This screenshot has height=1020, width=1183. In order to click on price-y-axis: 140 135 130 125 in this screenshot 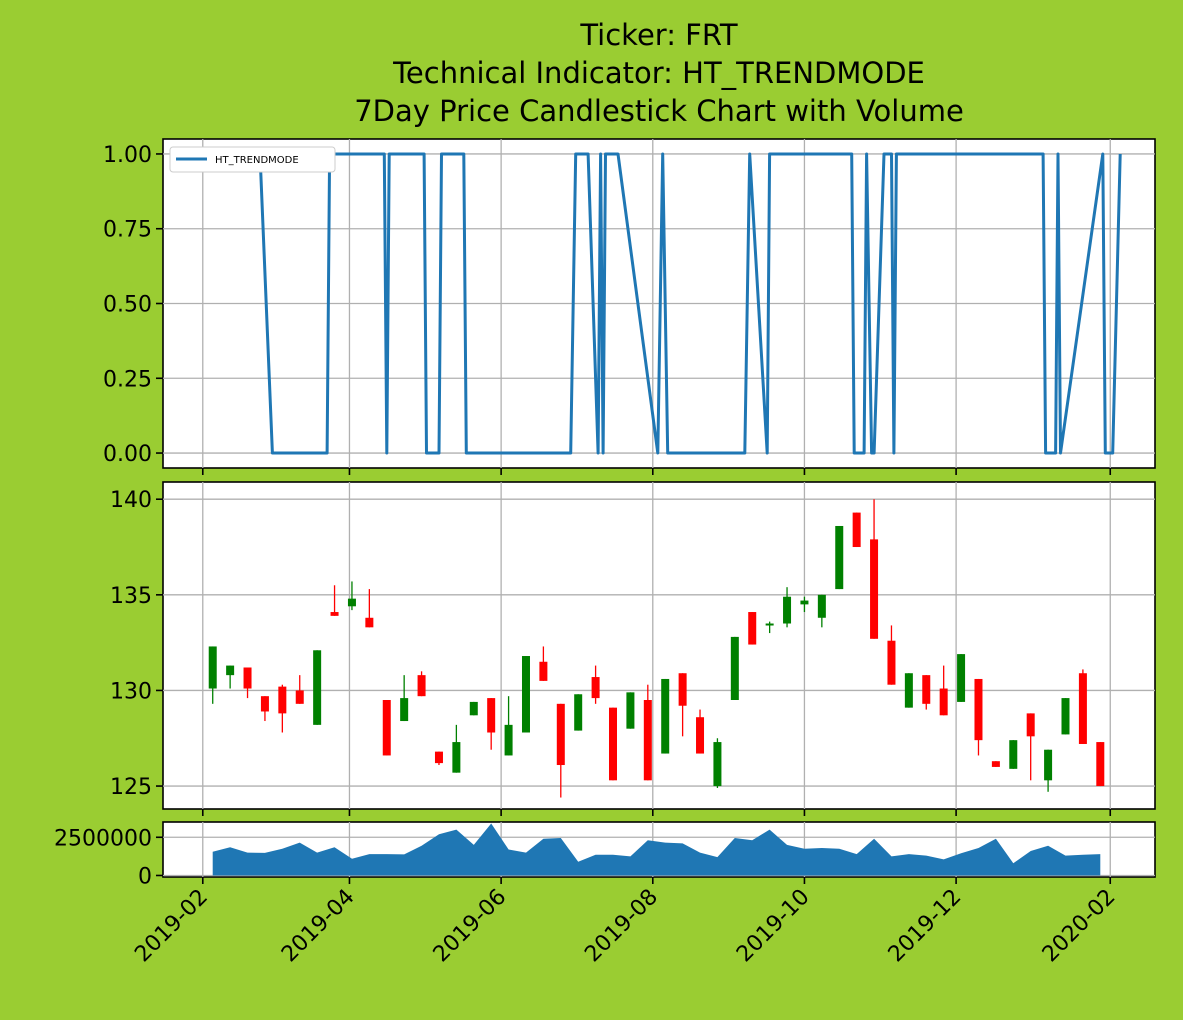, I will do `click(136, 644)`.